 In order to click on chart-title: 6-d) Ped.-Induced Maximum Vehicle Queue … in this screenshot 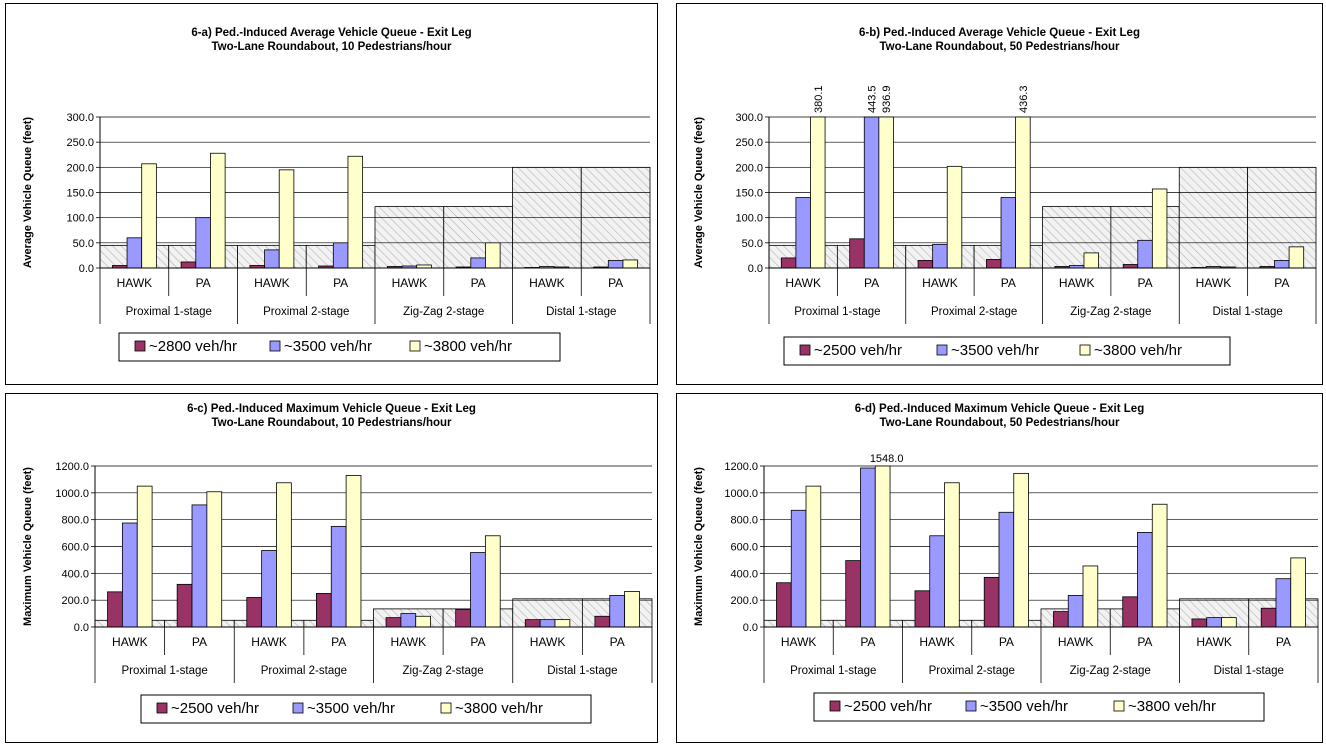, I will do `click(999, 409)`.